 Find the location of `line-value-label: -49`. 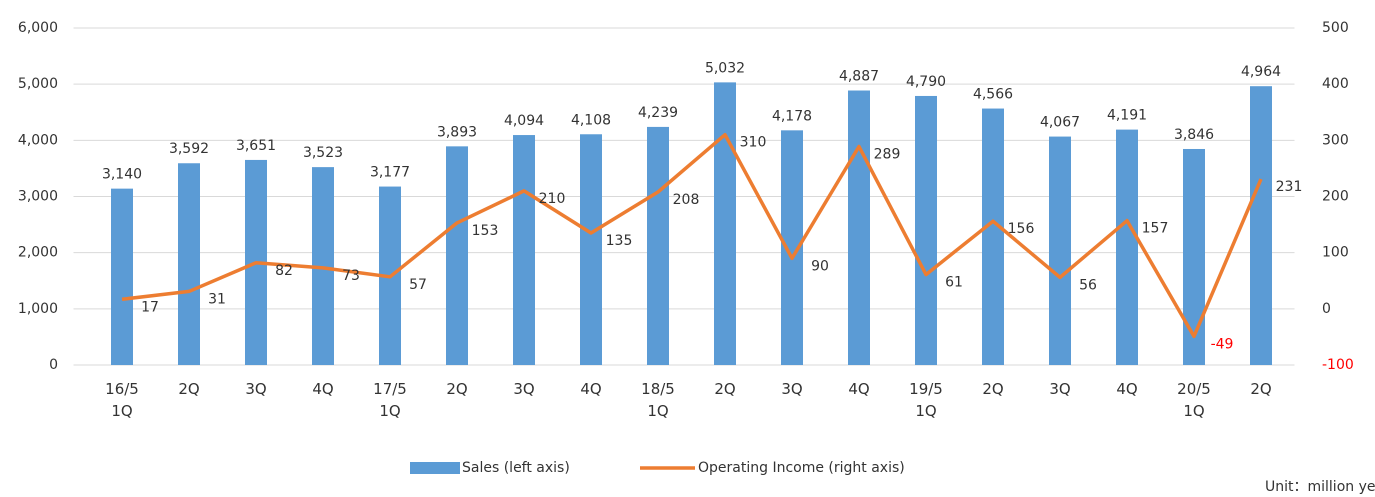

line-value-label: -49 is located at coordinates (1222, 344).